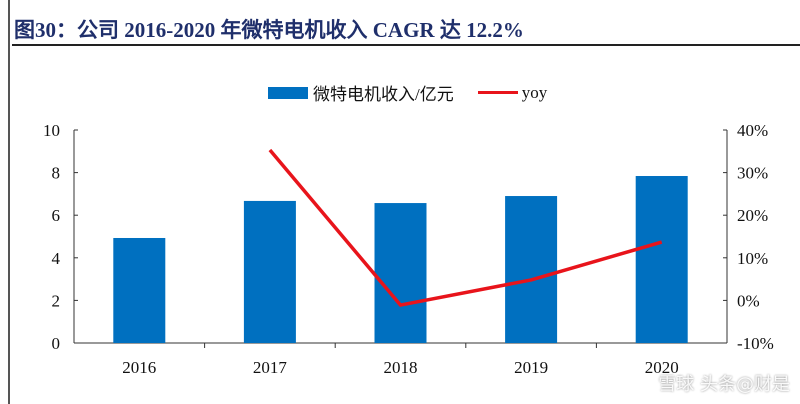 This screenshot has width=800, height=404. Describe the element at coordinates (534, 92) in the screenshot. I see `legend-line-label: yoy` at that location.